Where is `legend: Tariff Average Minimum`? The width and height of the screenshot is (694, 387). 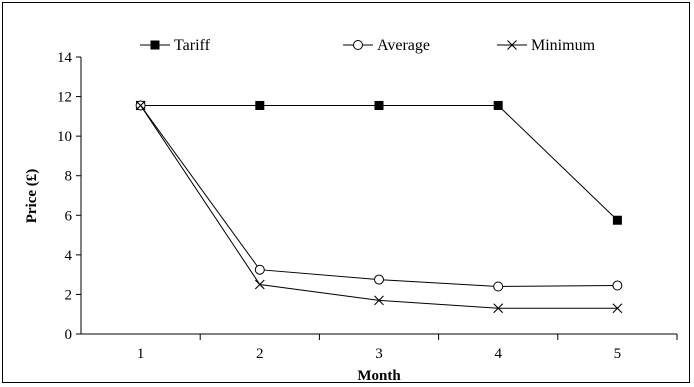 legend: Tariff Average Minimum is located at coordinates (368, 45).